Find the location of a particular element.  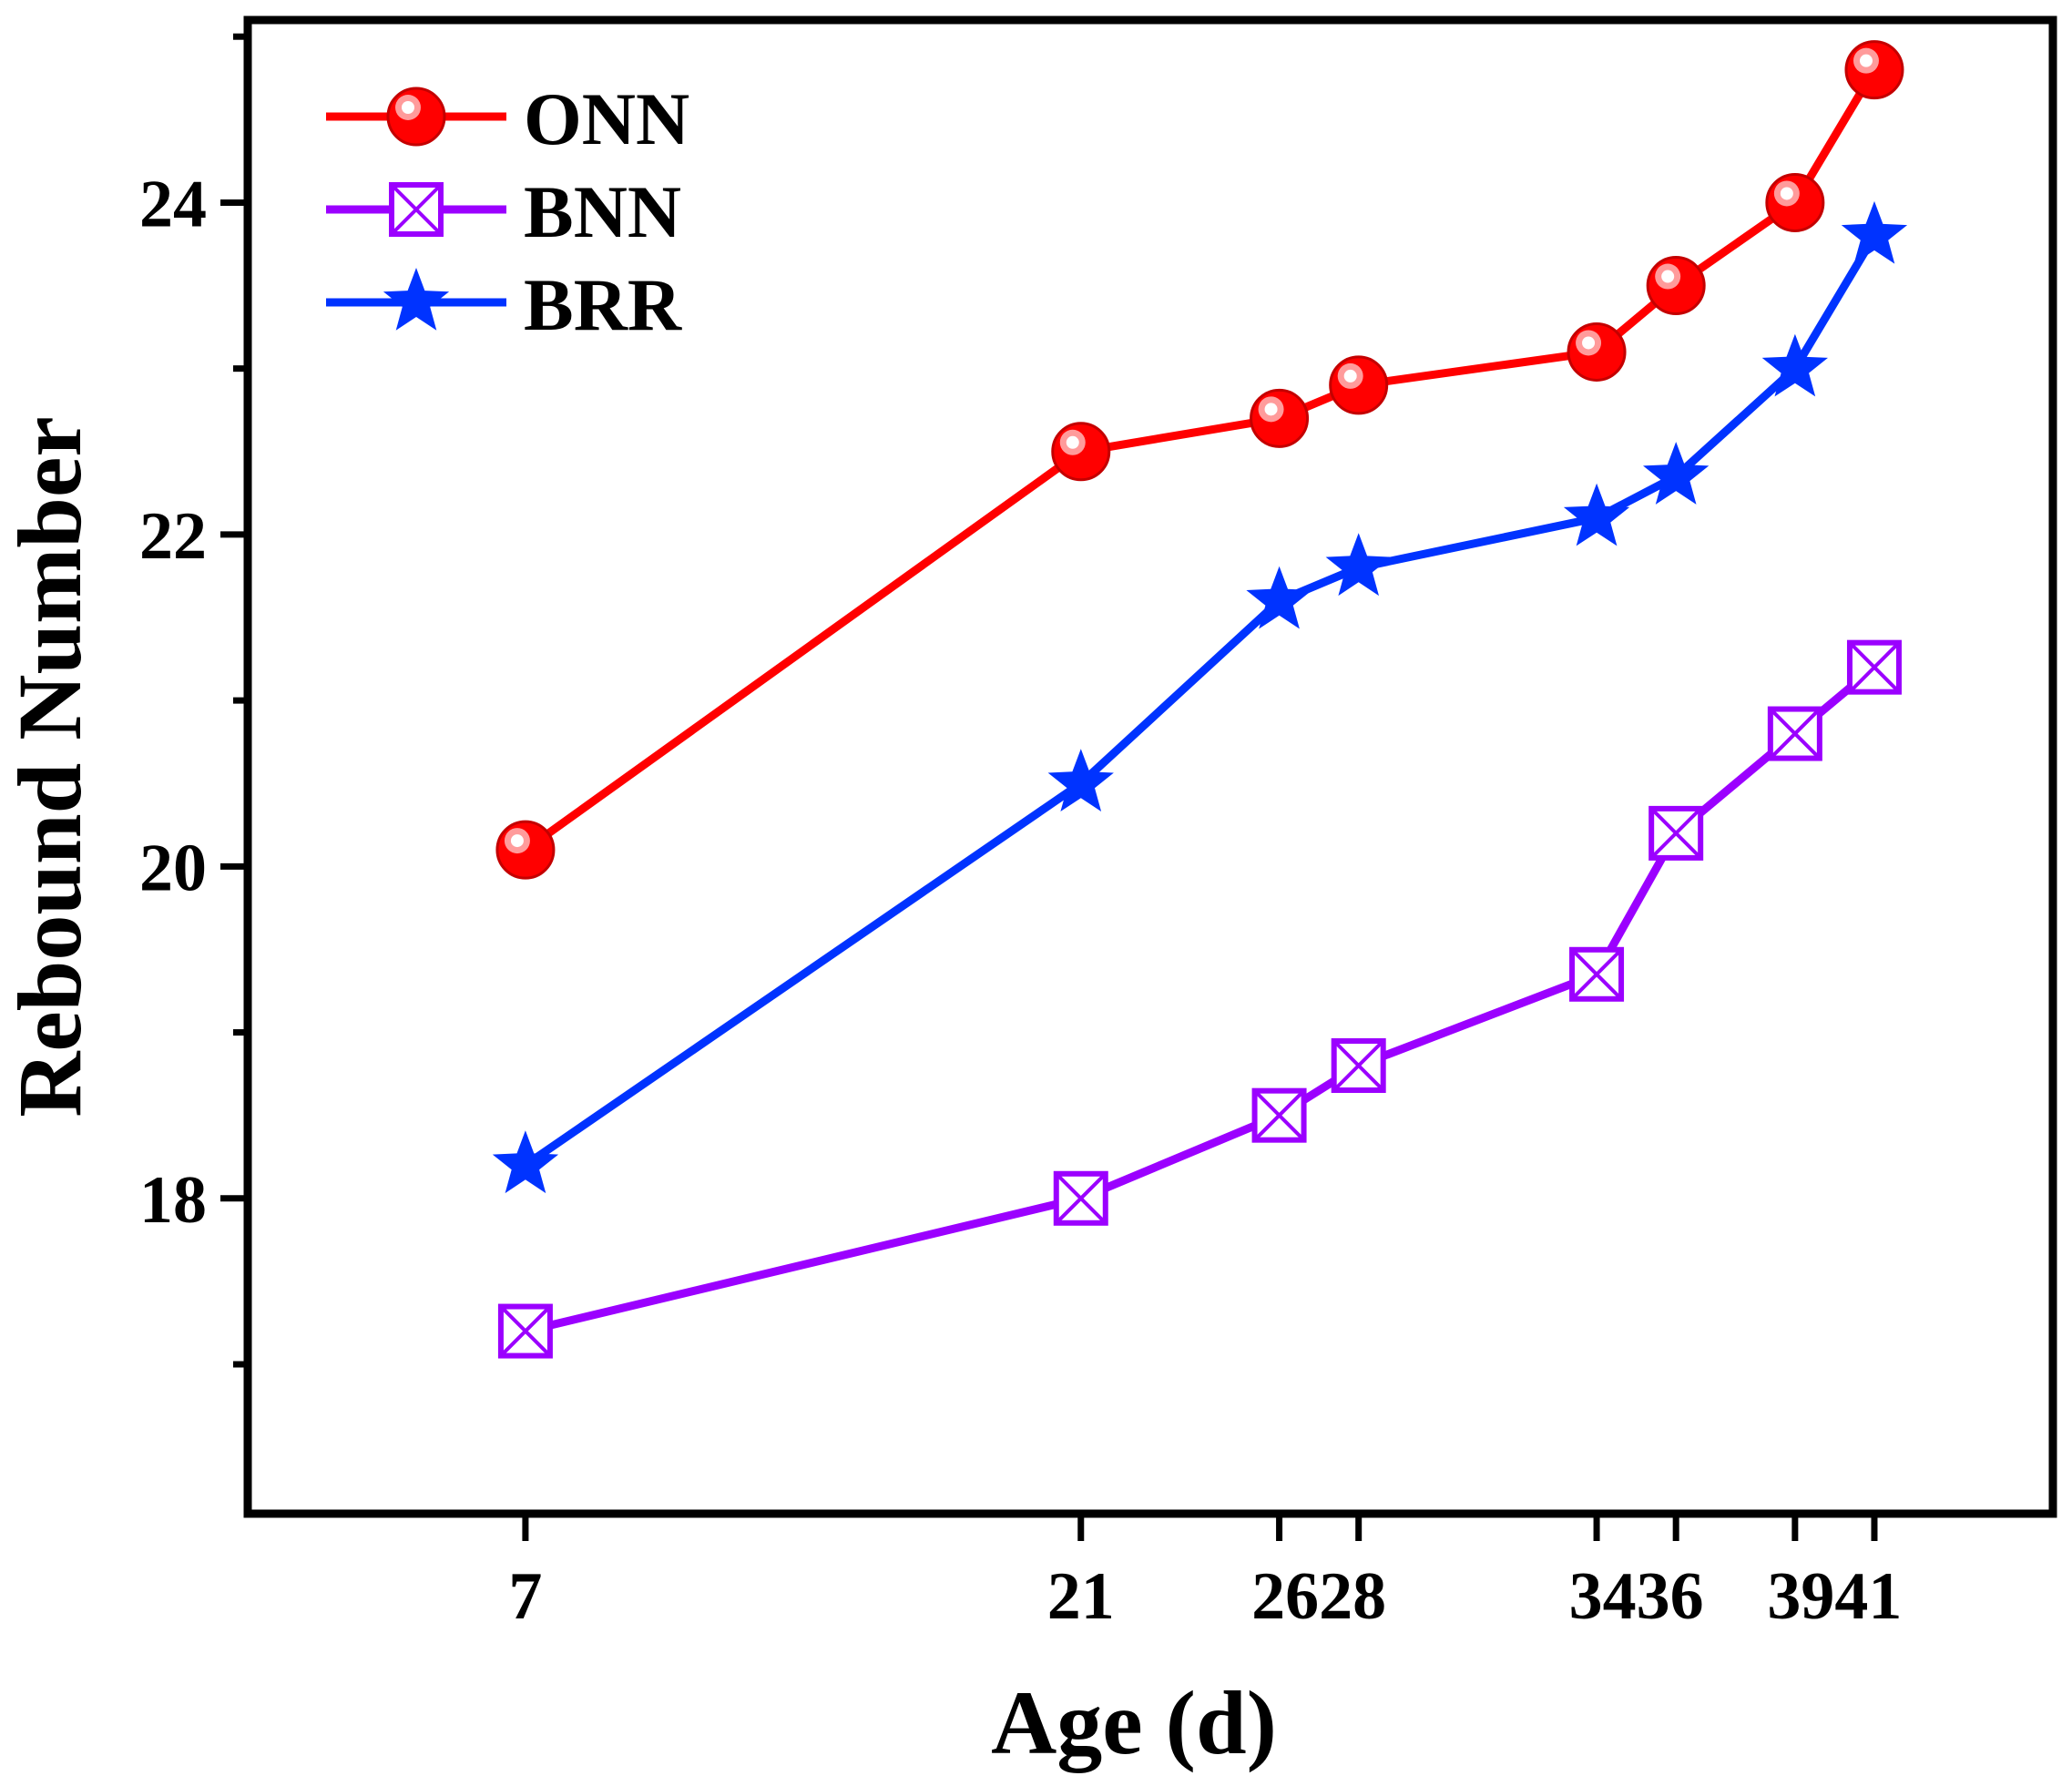

y-tick-label: 22 is located at coordinates (173, 537).